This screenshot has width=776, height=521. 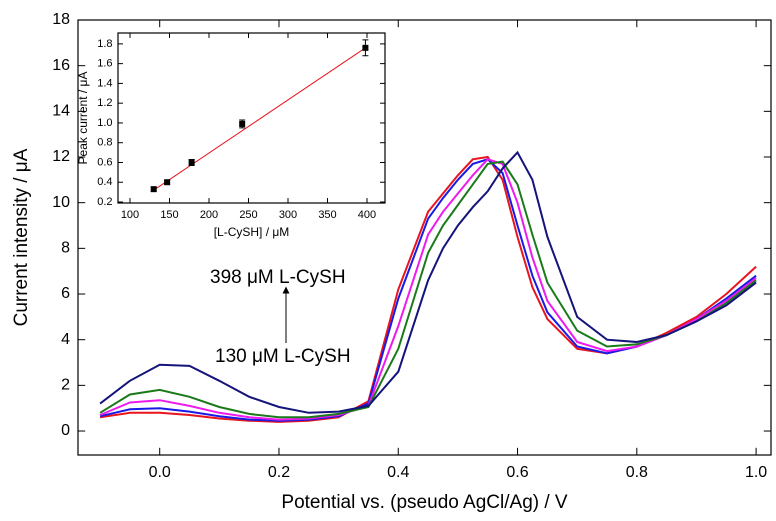 I want to click on x-axis-label: [L-CySH] / μM, so click(x=252, y=232).